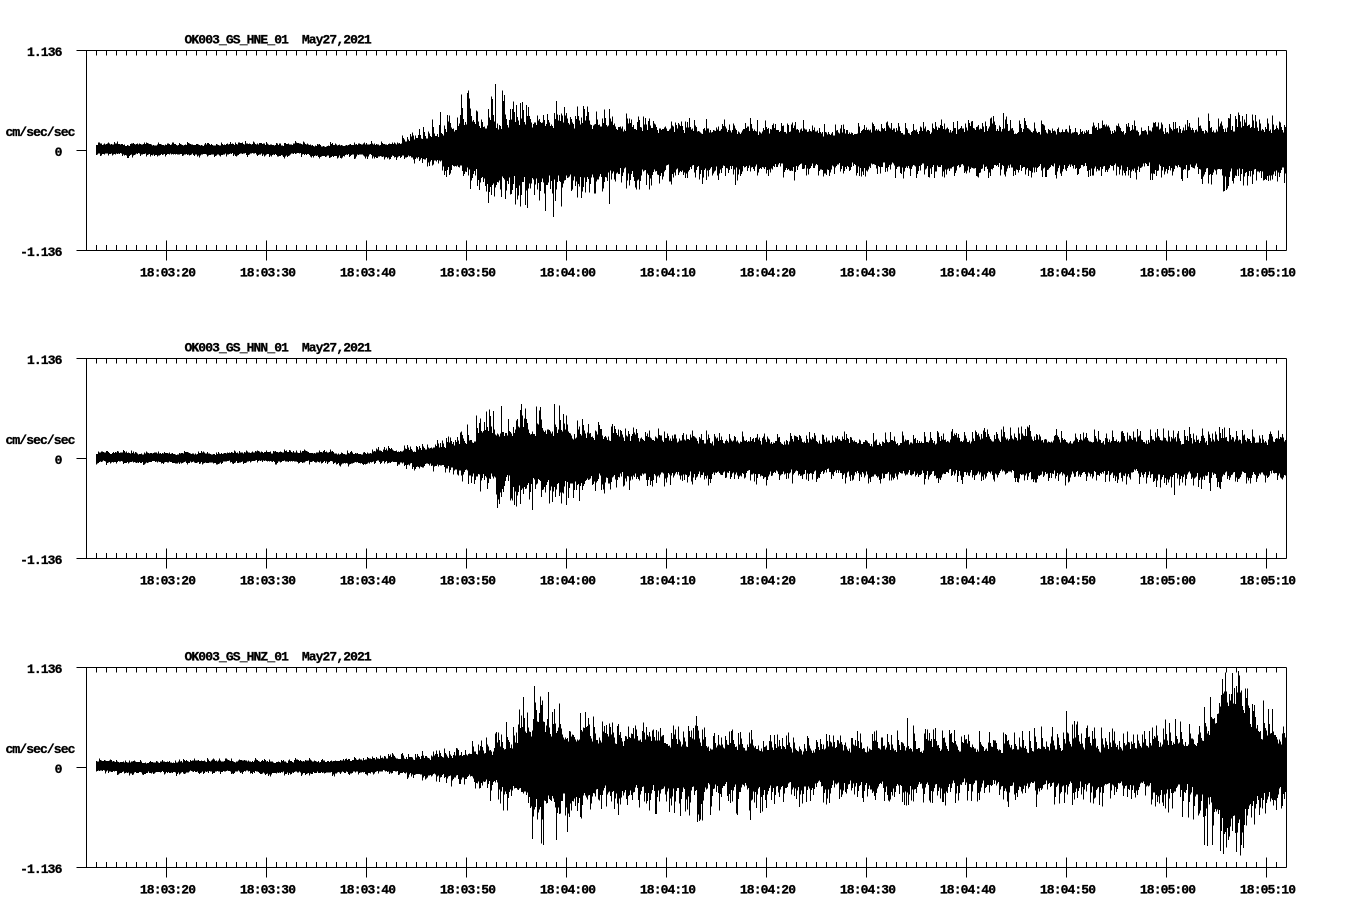  I want to click on svg-text: OK003_GS_HNN_01 May27,2021, so click(278, 348).